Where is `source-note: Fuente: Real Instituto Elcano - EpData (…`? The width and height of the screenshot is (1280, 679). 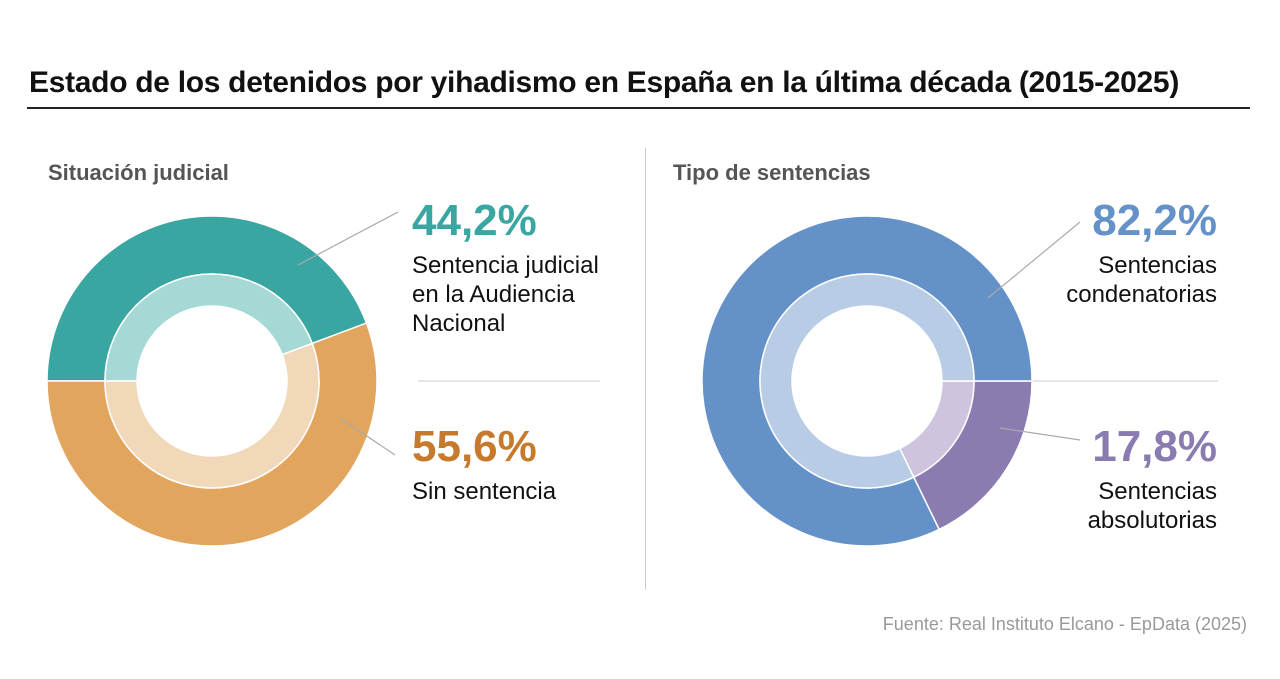
source-note: Fuente: Real Instituto Elcano - EpData (… is located at coordinates (1064, 624).